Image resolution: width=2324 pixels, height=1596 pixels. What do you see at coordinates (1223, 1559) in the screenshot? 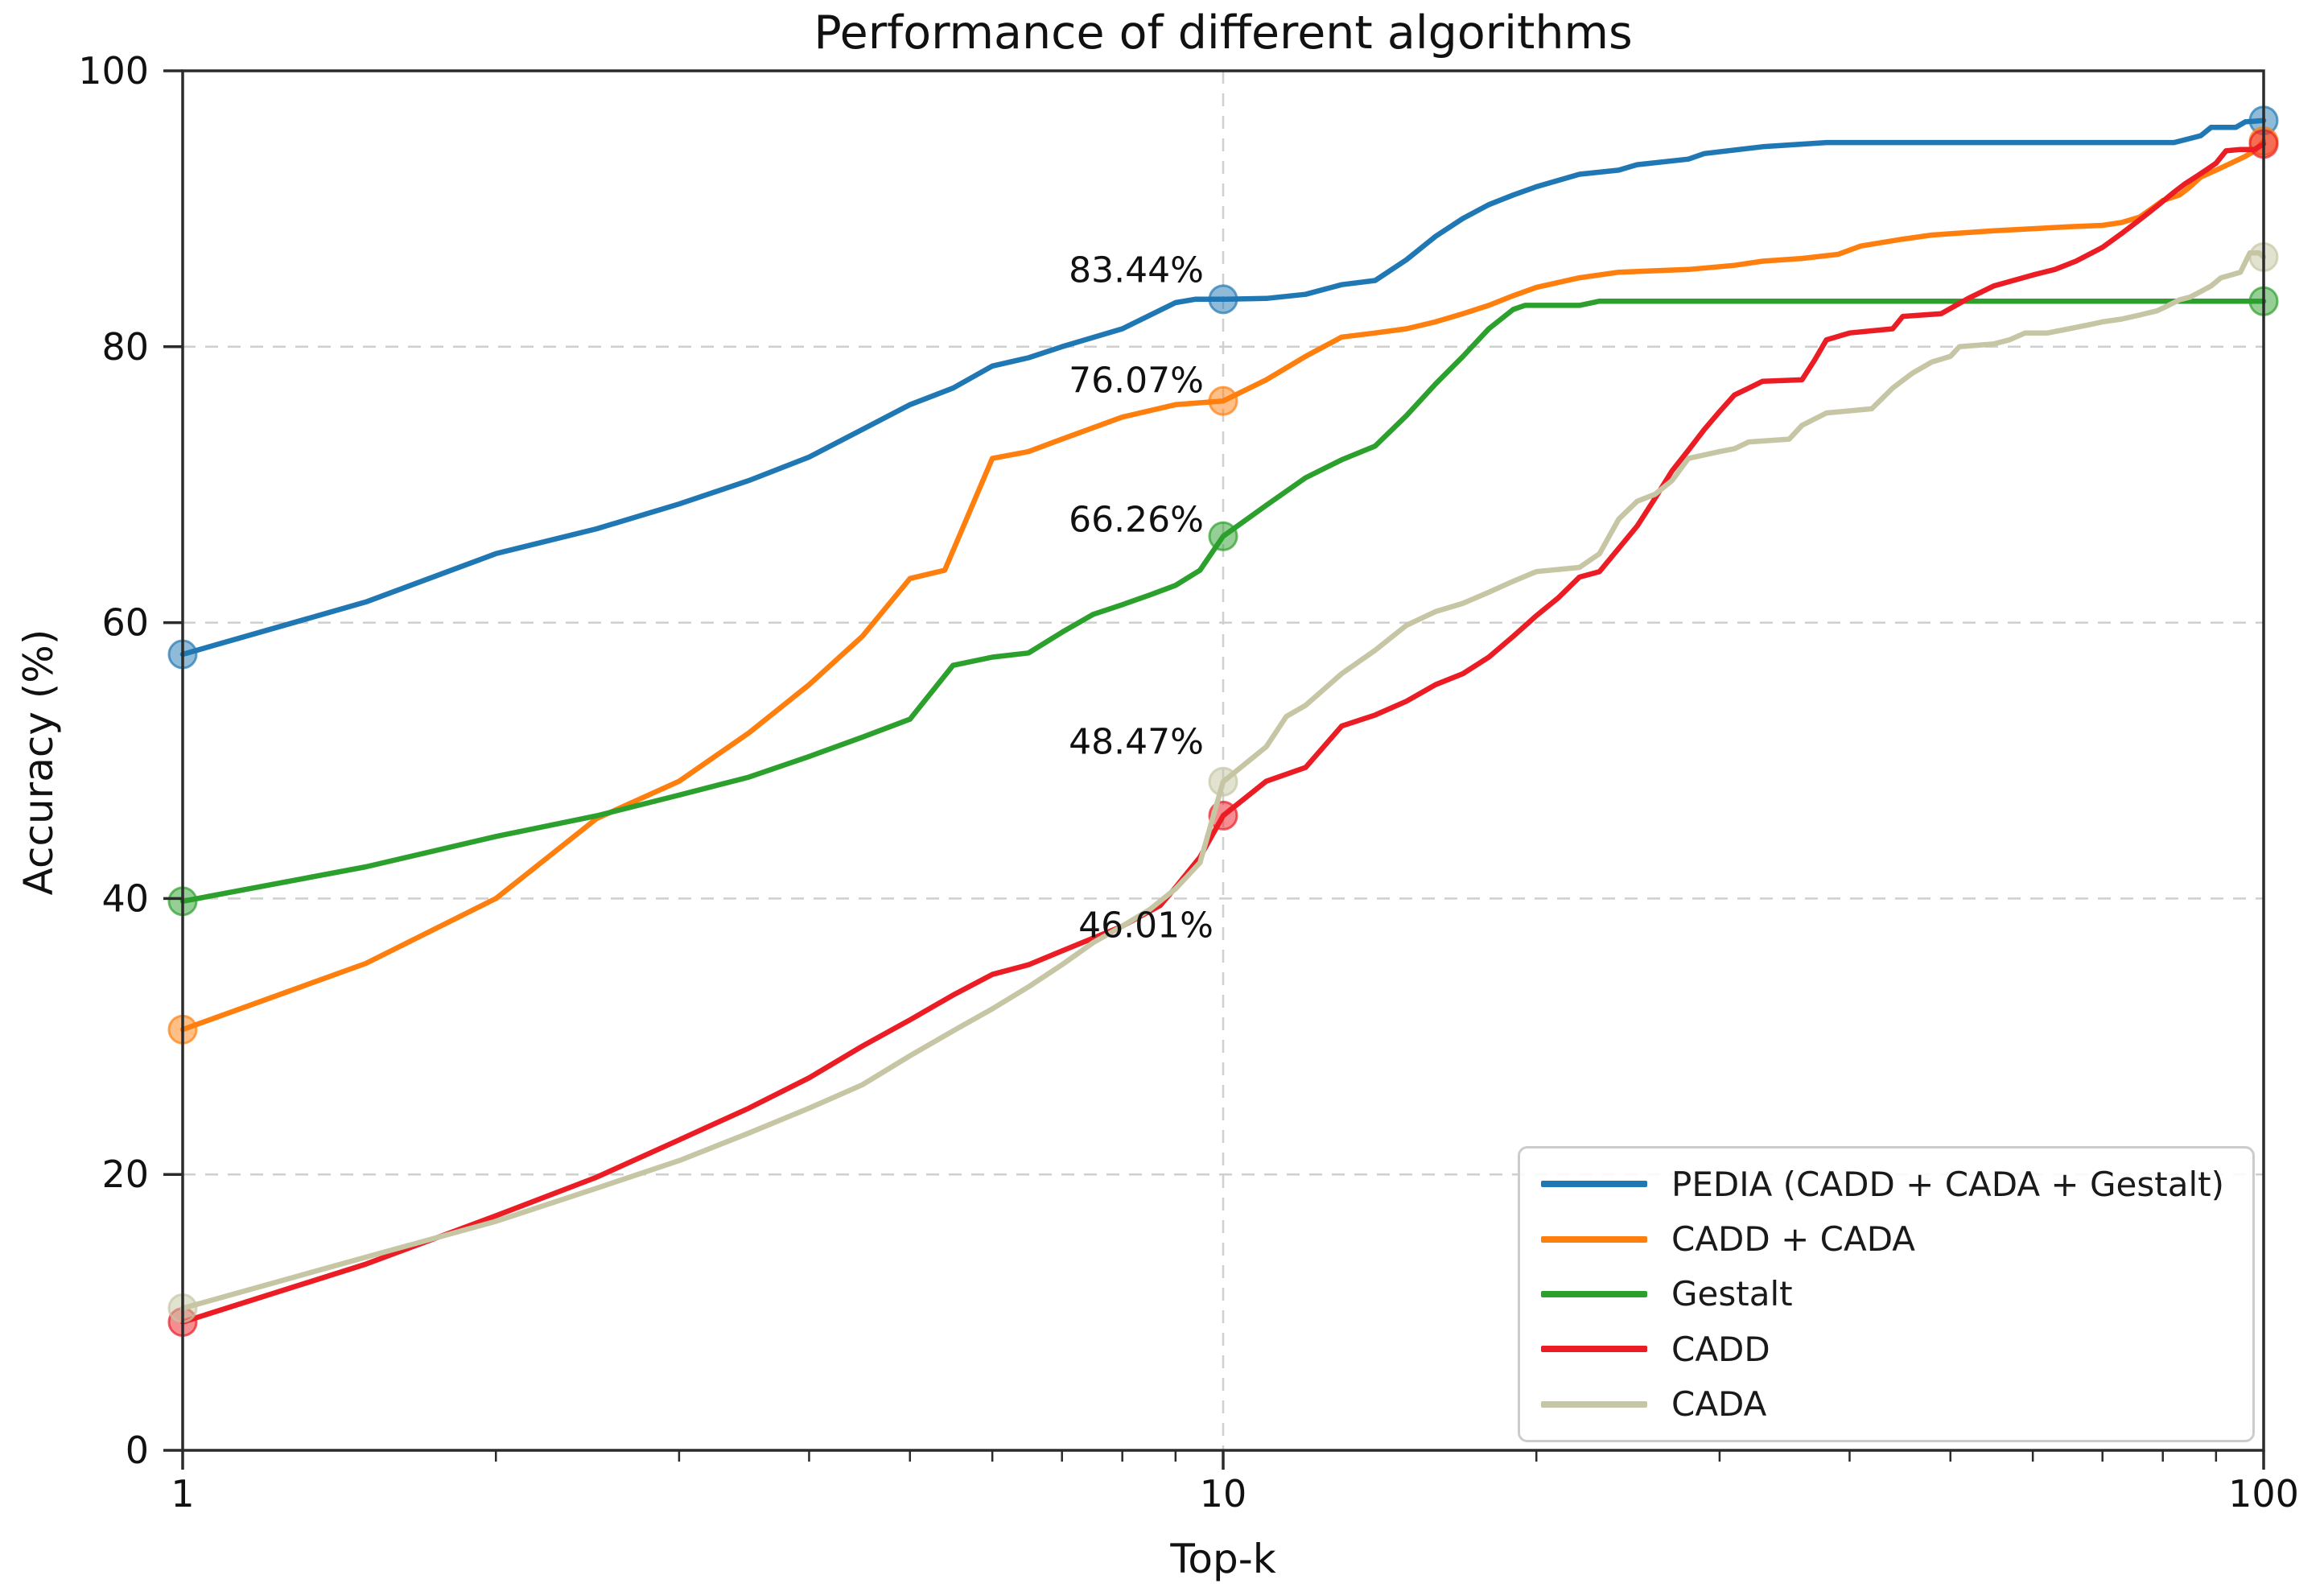
I see `x-axis-label: Top-k` at bounding box center [1223, 1559].